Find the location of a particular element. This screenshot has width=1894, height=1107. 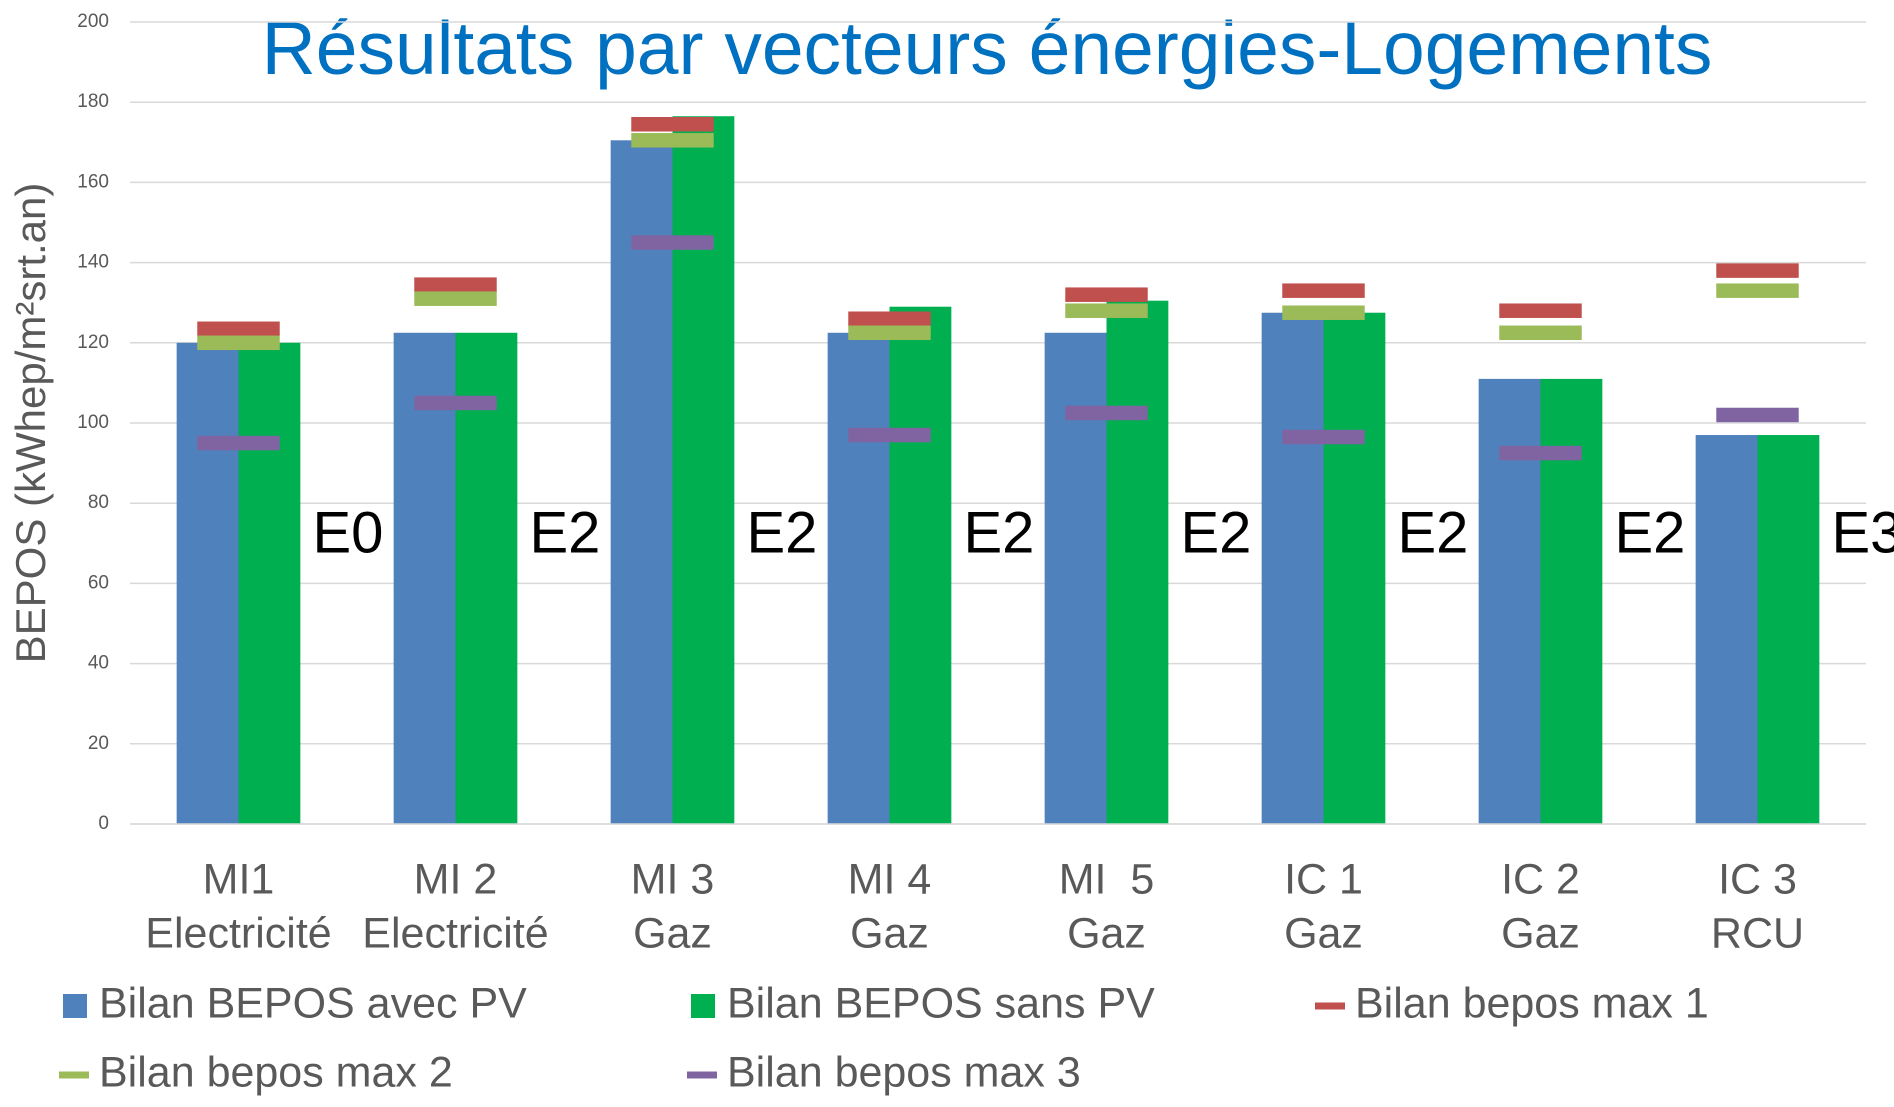

legend-label: Bilan BEPOS sans PV is located at coordinates (941, 1003).